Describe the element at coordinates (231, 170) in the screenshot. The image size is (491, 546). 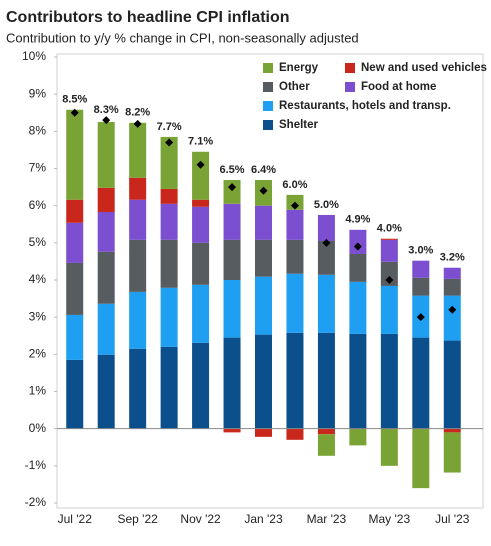
I see `data-label: 6.5%` at that location.